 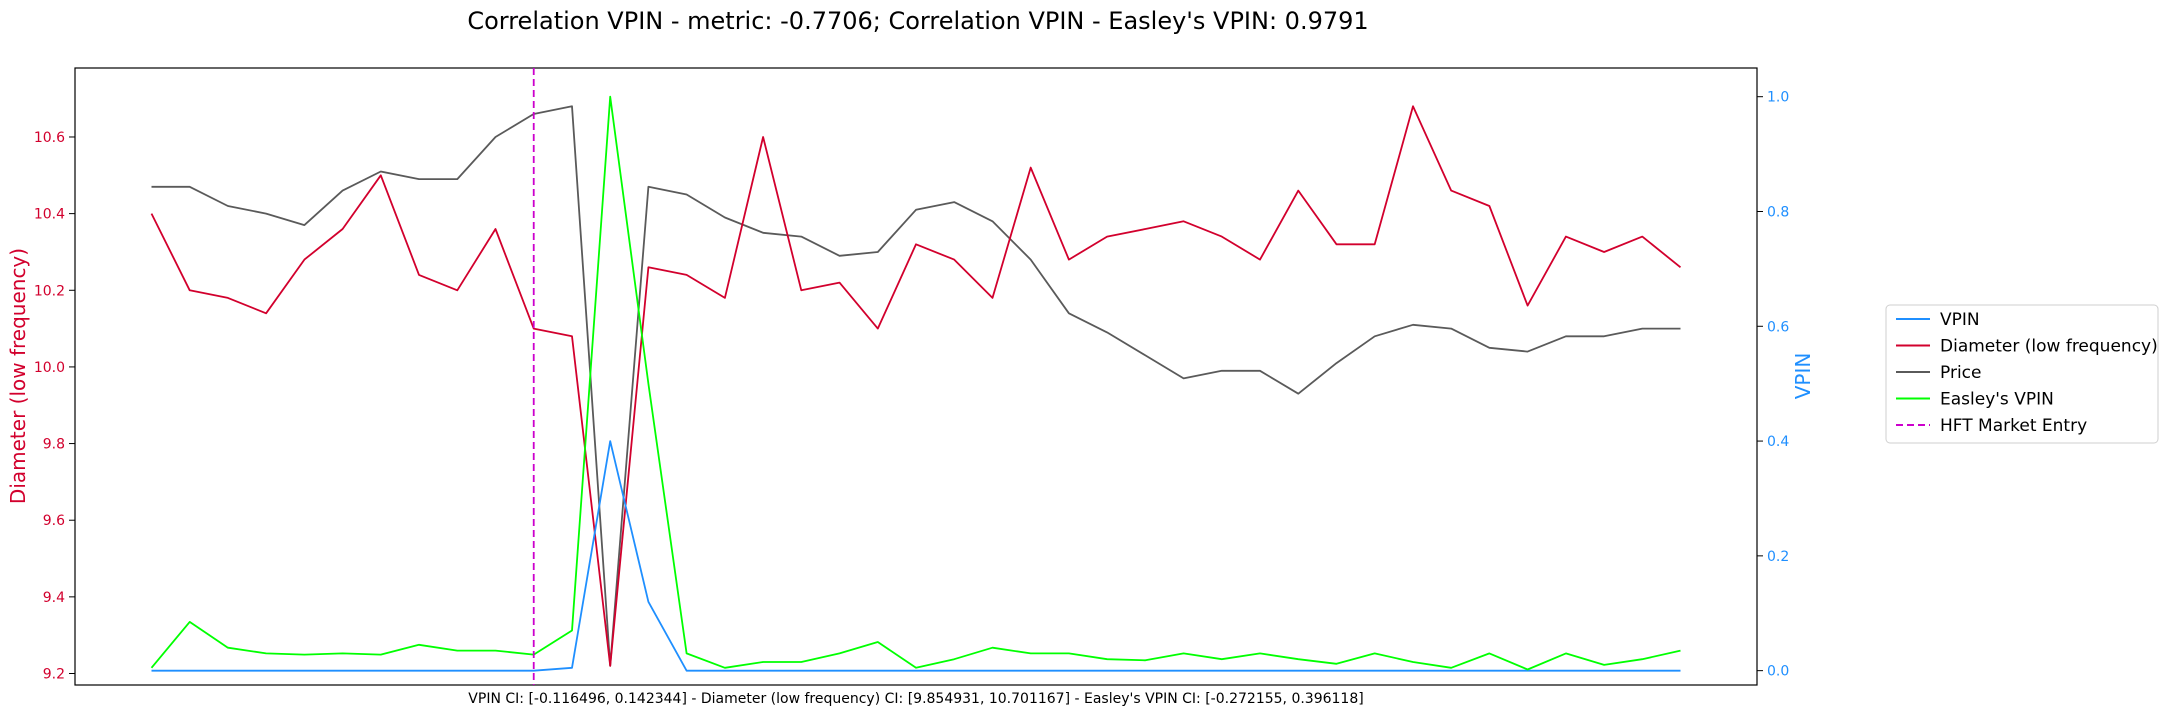 What do you see at coordinates (1778, 442) in the screenshot?
I see `right-tick-label: 0.4` at bounding box center [1778, 442].